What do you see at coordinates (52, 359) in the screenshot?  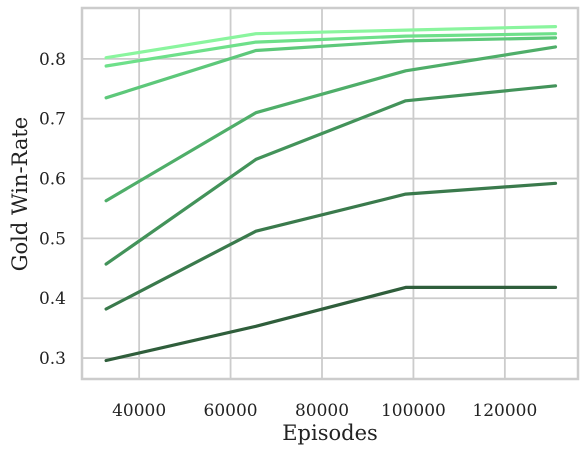 I see `y-tick-label: 0.3` at bounding box center [52, 359].